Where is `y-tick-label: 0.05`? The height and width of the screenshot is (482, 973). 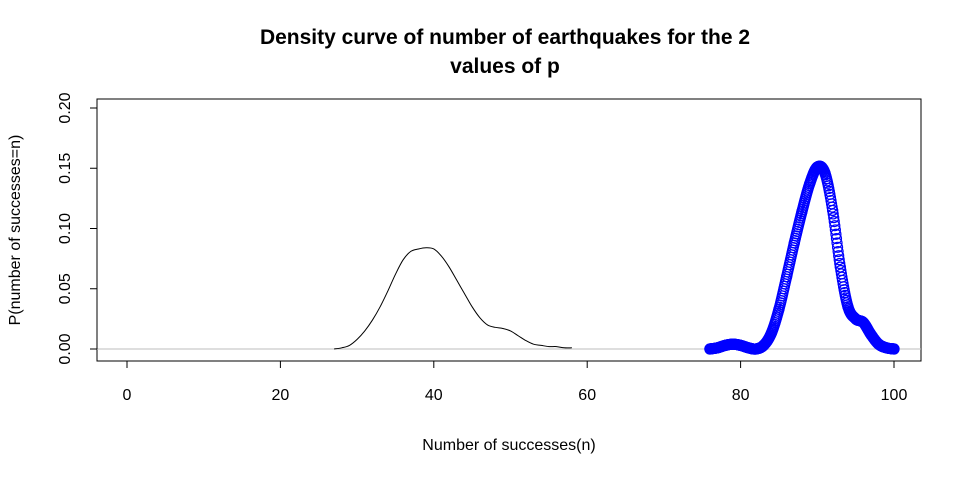 y-tick-label: 0.05 is located at coordinates (65, 288).